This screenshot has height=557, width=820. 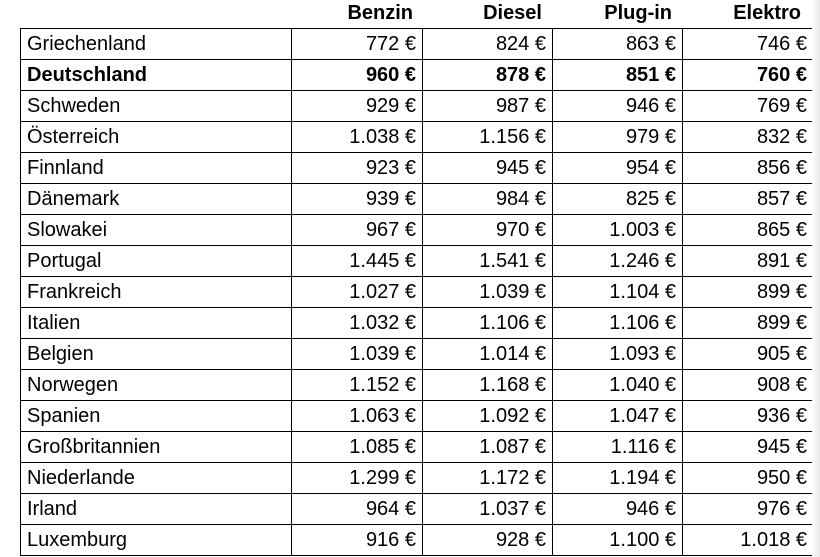 I want to click on value-cell: 1.032 €, so click(x=357, y=323).